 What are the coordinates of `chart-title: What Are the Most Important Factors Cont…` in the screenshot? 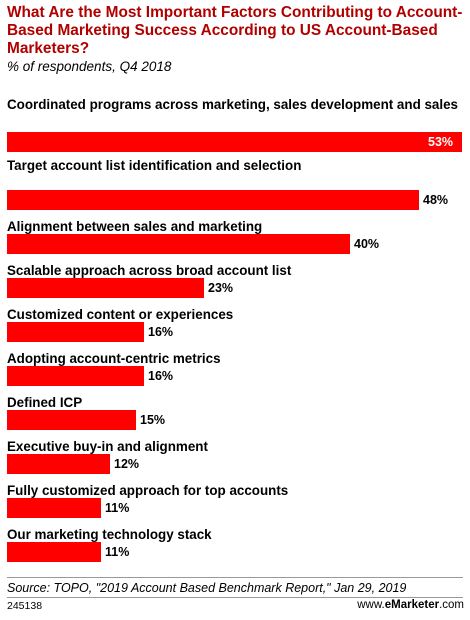 It's located at (235, 30).